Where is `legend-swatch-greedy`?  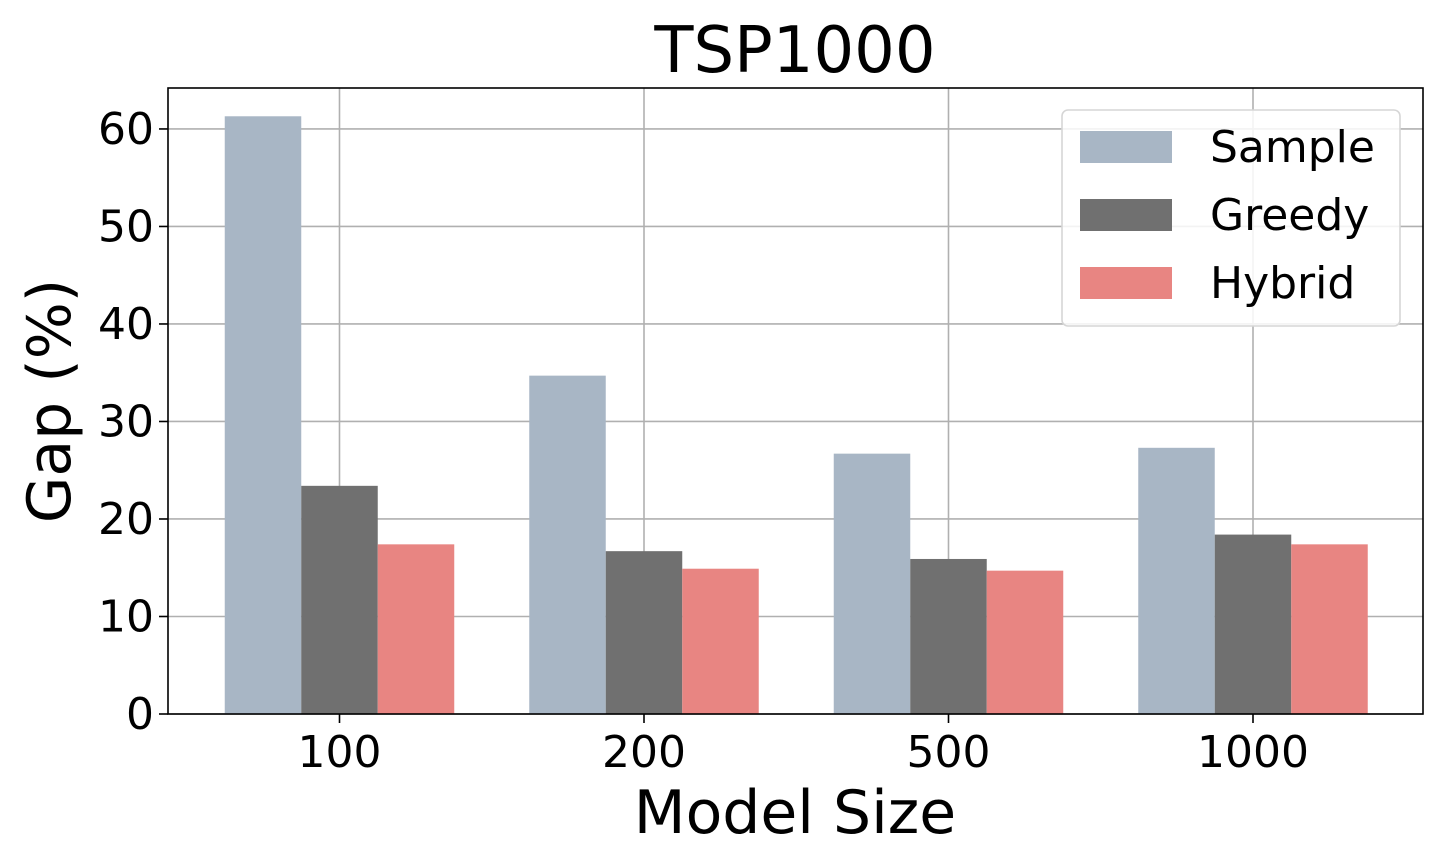
legend-swatch-greedy is located at coordinates (1126, 215).